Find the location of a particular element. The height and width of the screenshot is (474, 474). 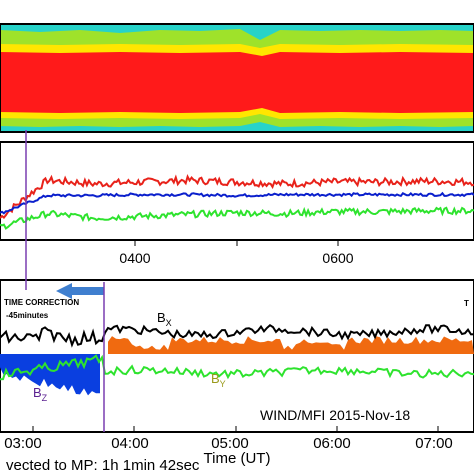

x-tick-label-0600b: 06:00 is located at coordinates (332, 443).